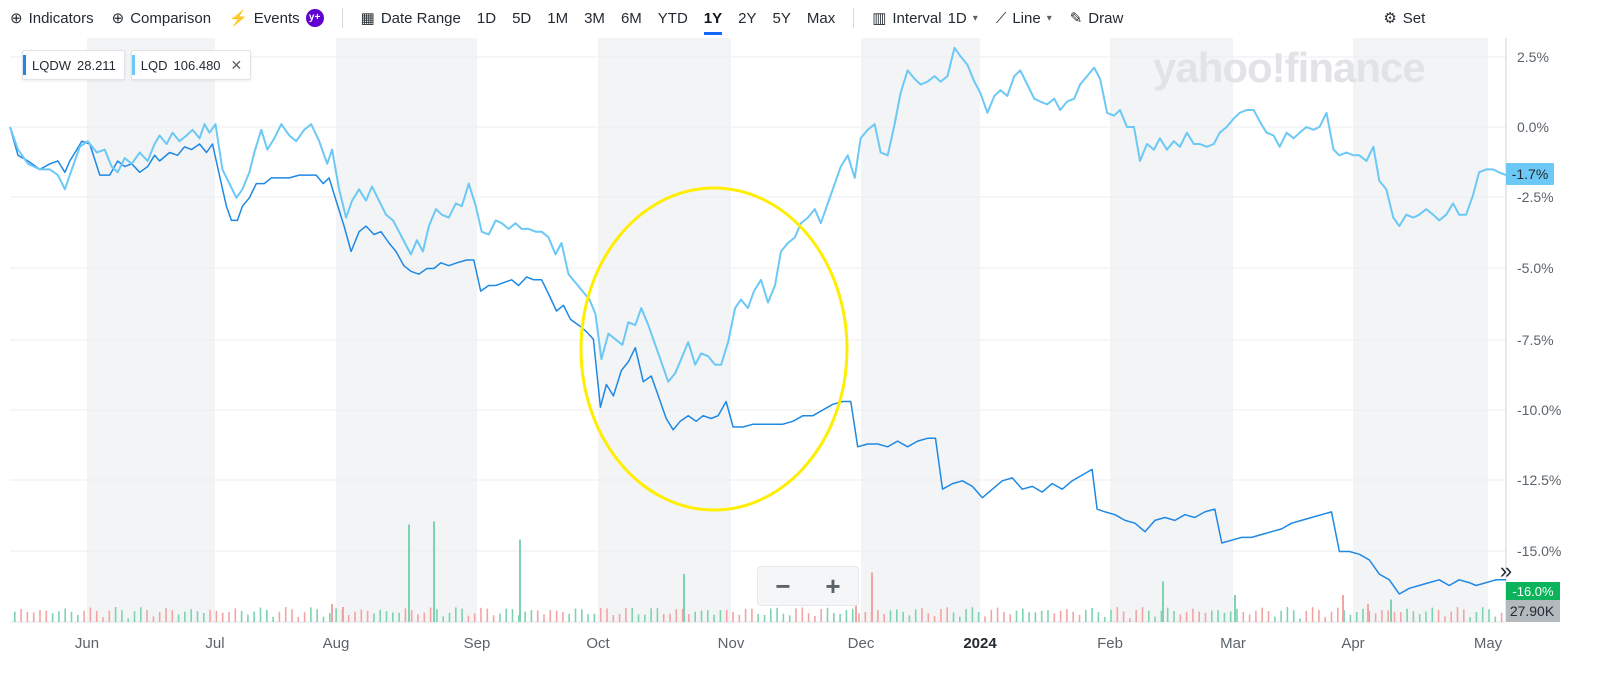 This screenshot has width=1600, height=678. I want to click on x-tick-label: Oct, so click(598, 643).